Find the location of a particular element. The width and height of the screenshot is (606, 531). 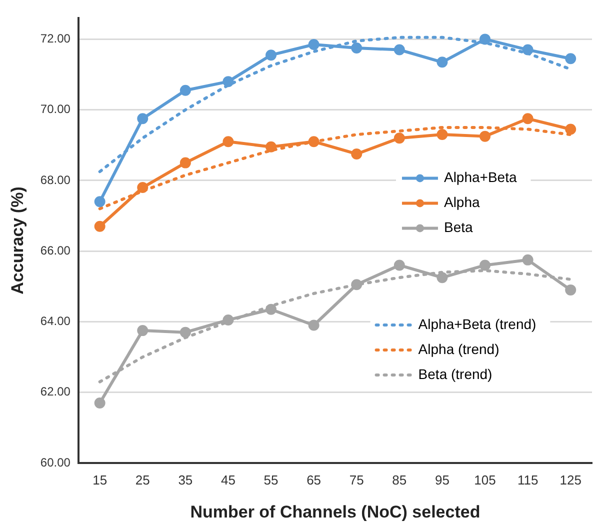

y-tick-label: 66.00 is located at coordinates (55, 250).